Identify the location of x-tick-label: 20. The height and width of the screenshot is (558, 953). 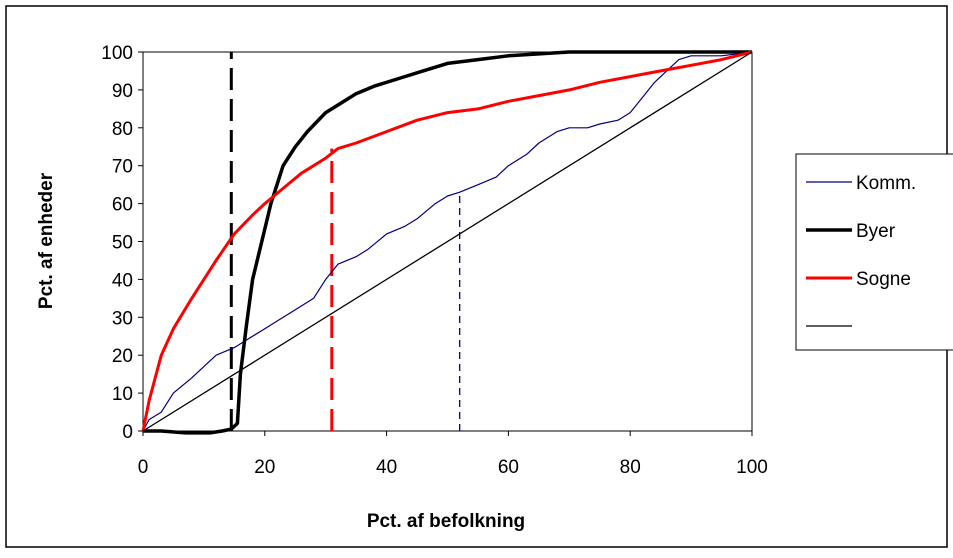
(264, 467).